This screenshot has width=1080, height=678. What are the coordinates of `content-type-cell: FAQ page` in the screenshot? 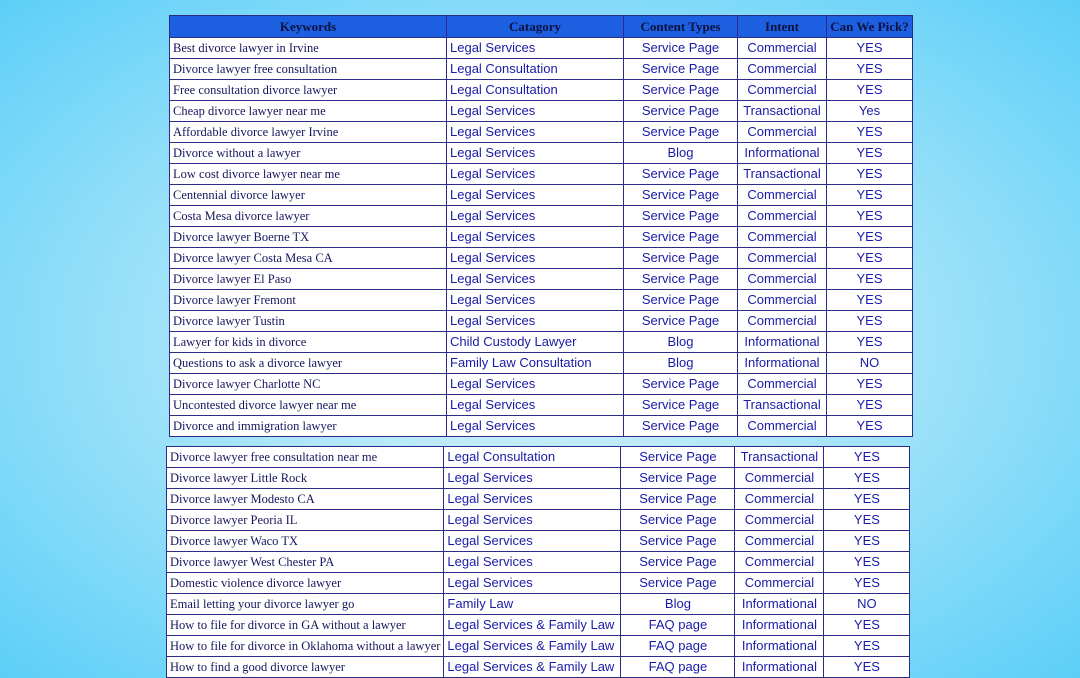 It's located at (678, 667).